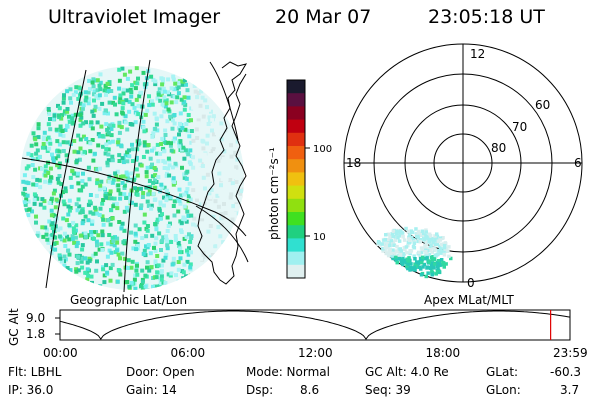 The image size is (600, 400). Describe the element at coordinates (323, 17) in the screenshot. I see `date-label: 20 Mar 07` at that location.